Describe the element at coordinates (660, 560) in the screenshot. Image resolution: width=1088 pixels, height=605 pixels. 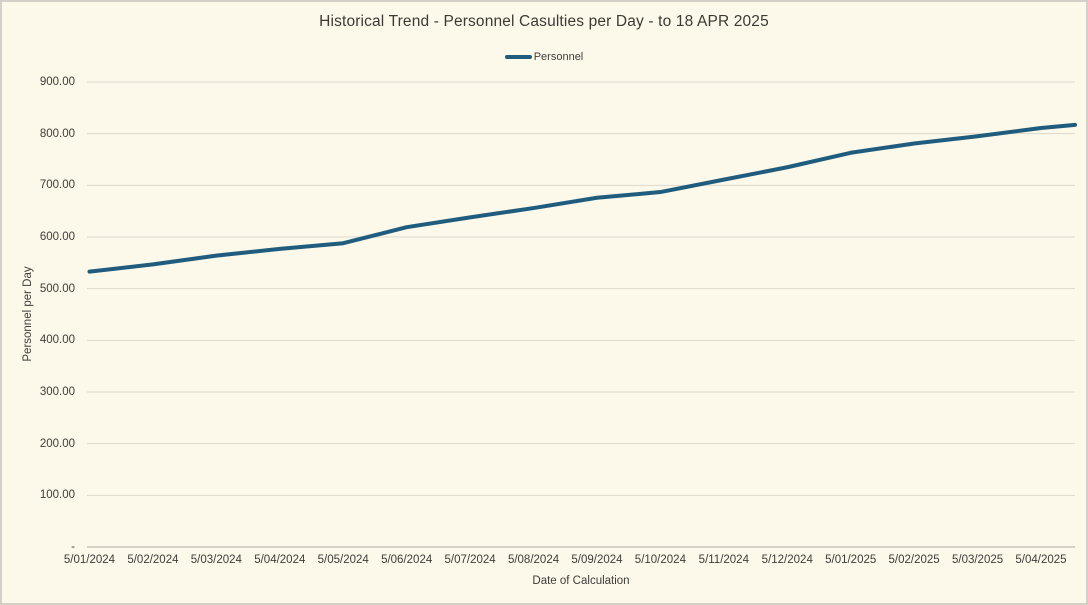
I see `x-tick-label: 5/10/2024` at that location.